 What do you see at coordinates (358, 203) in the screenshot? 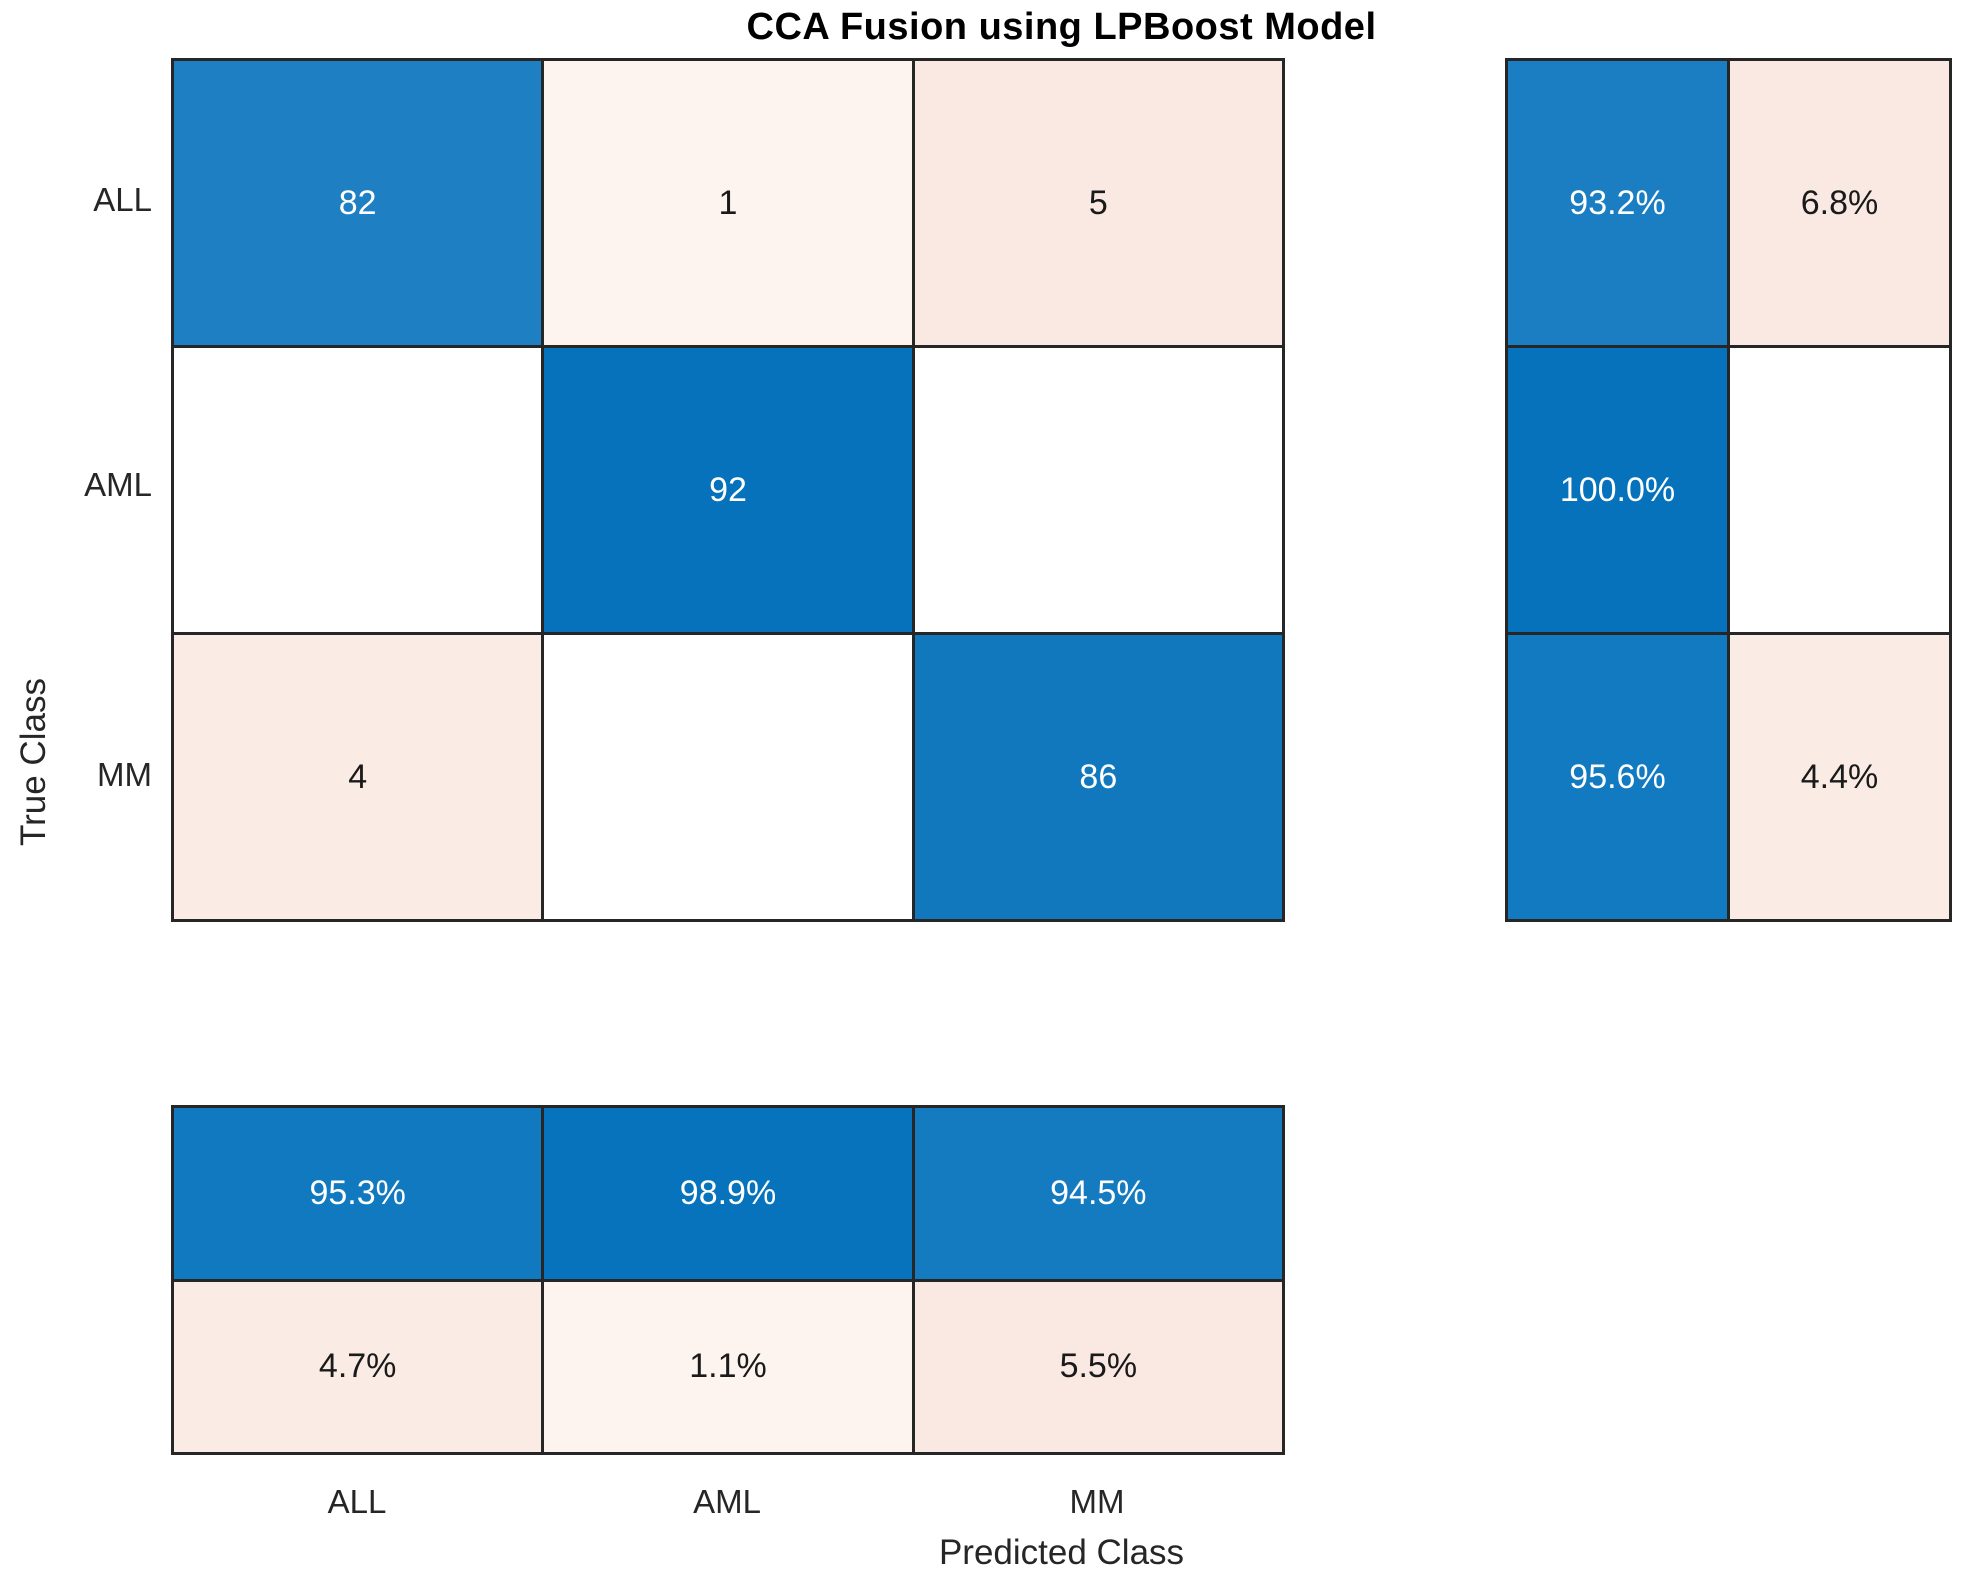
I see `matrix-cell-true-ALL-pred-ALL: 82` at bounding box center [358, 203].